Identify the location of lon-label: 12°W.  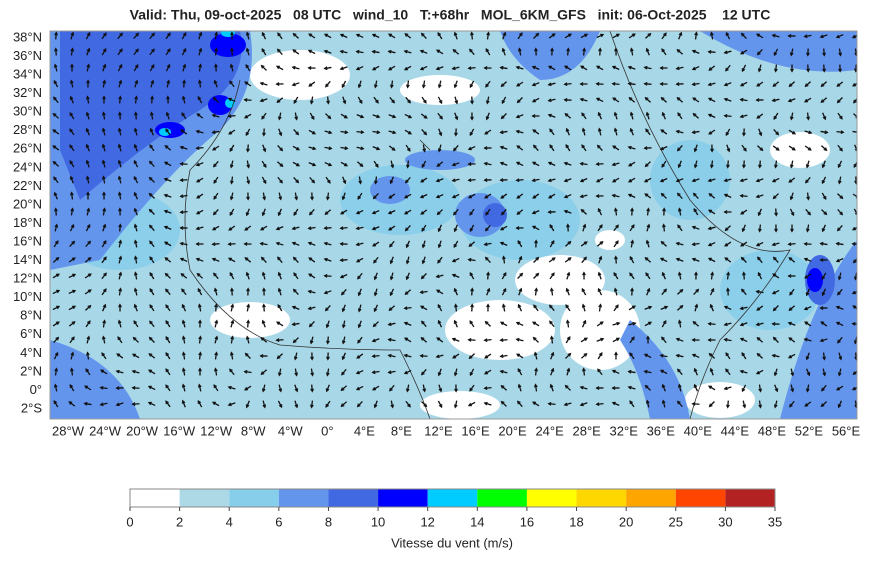
(216, 430).